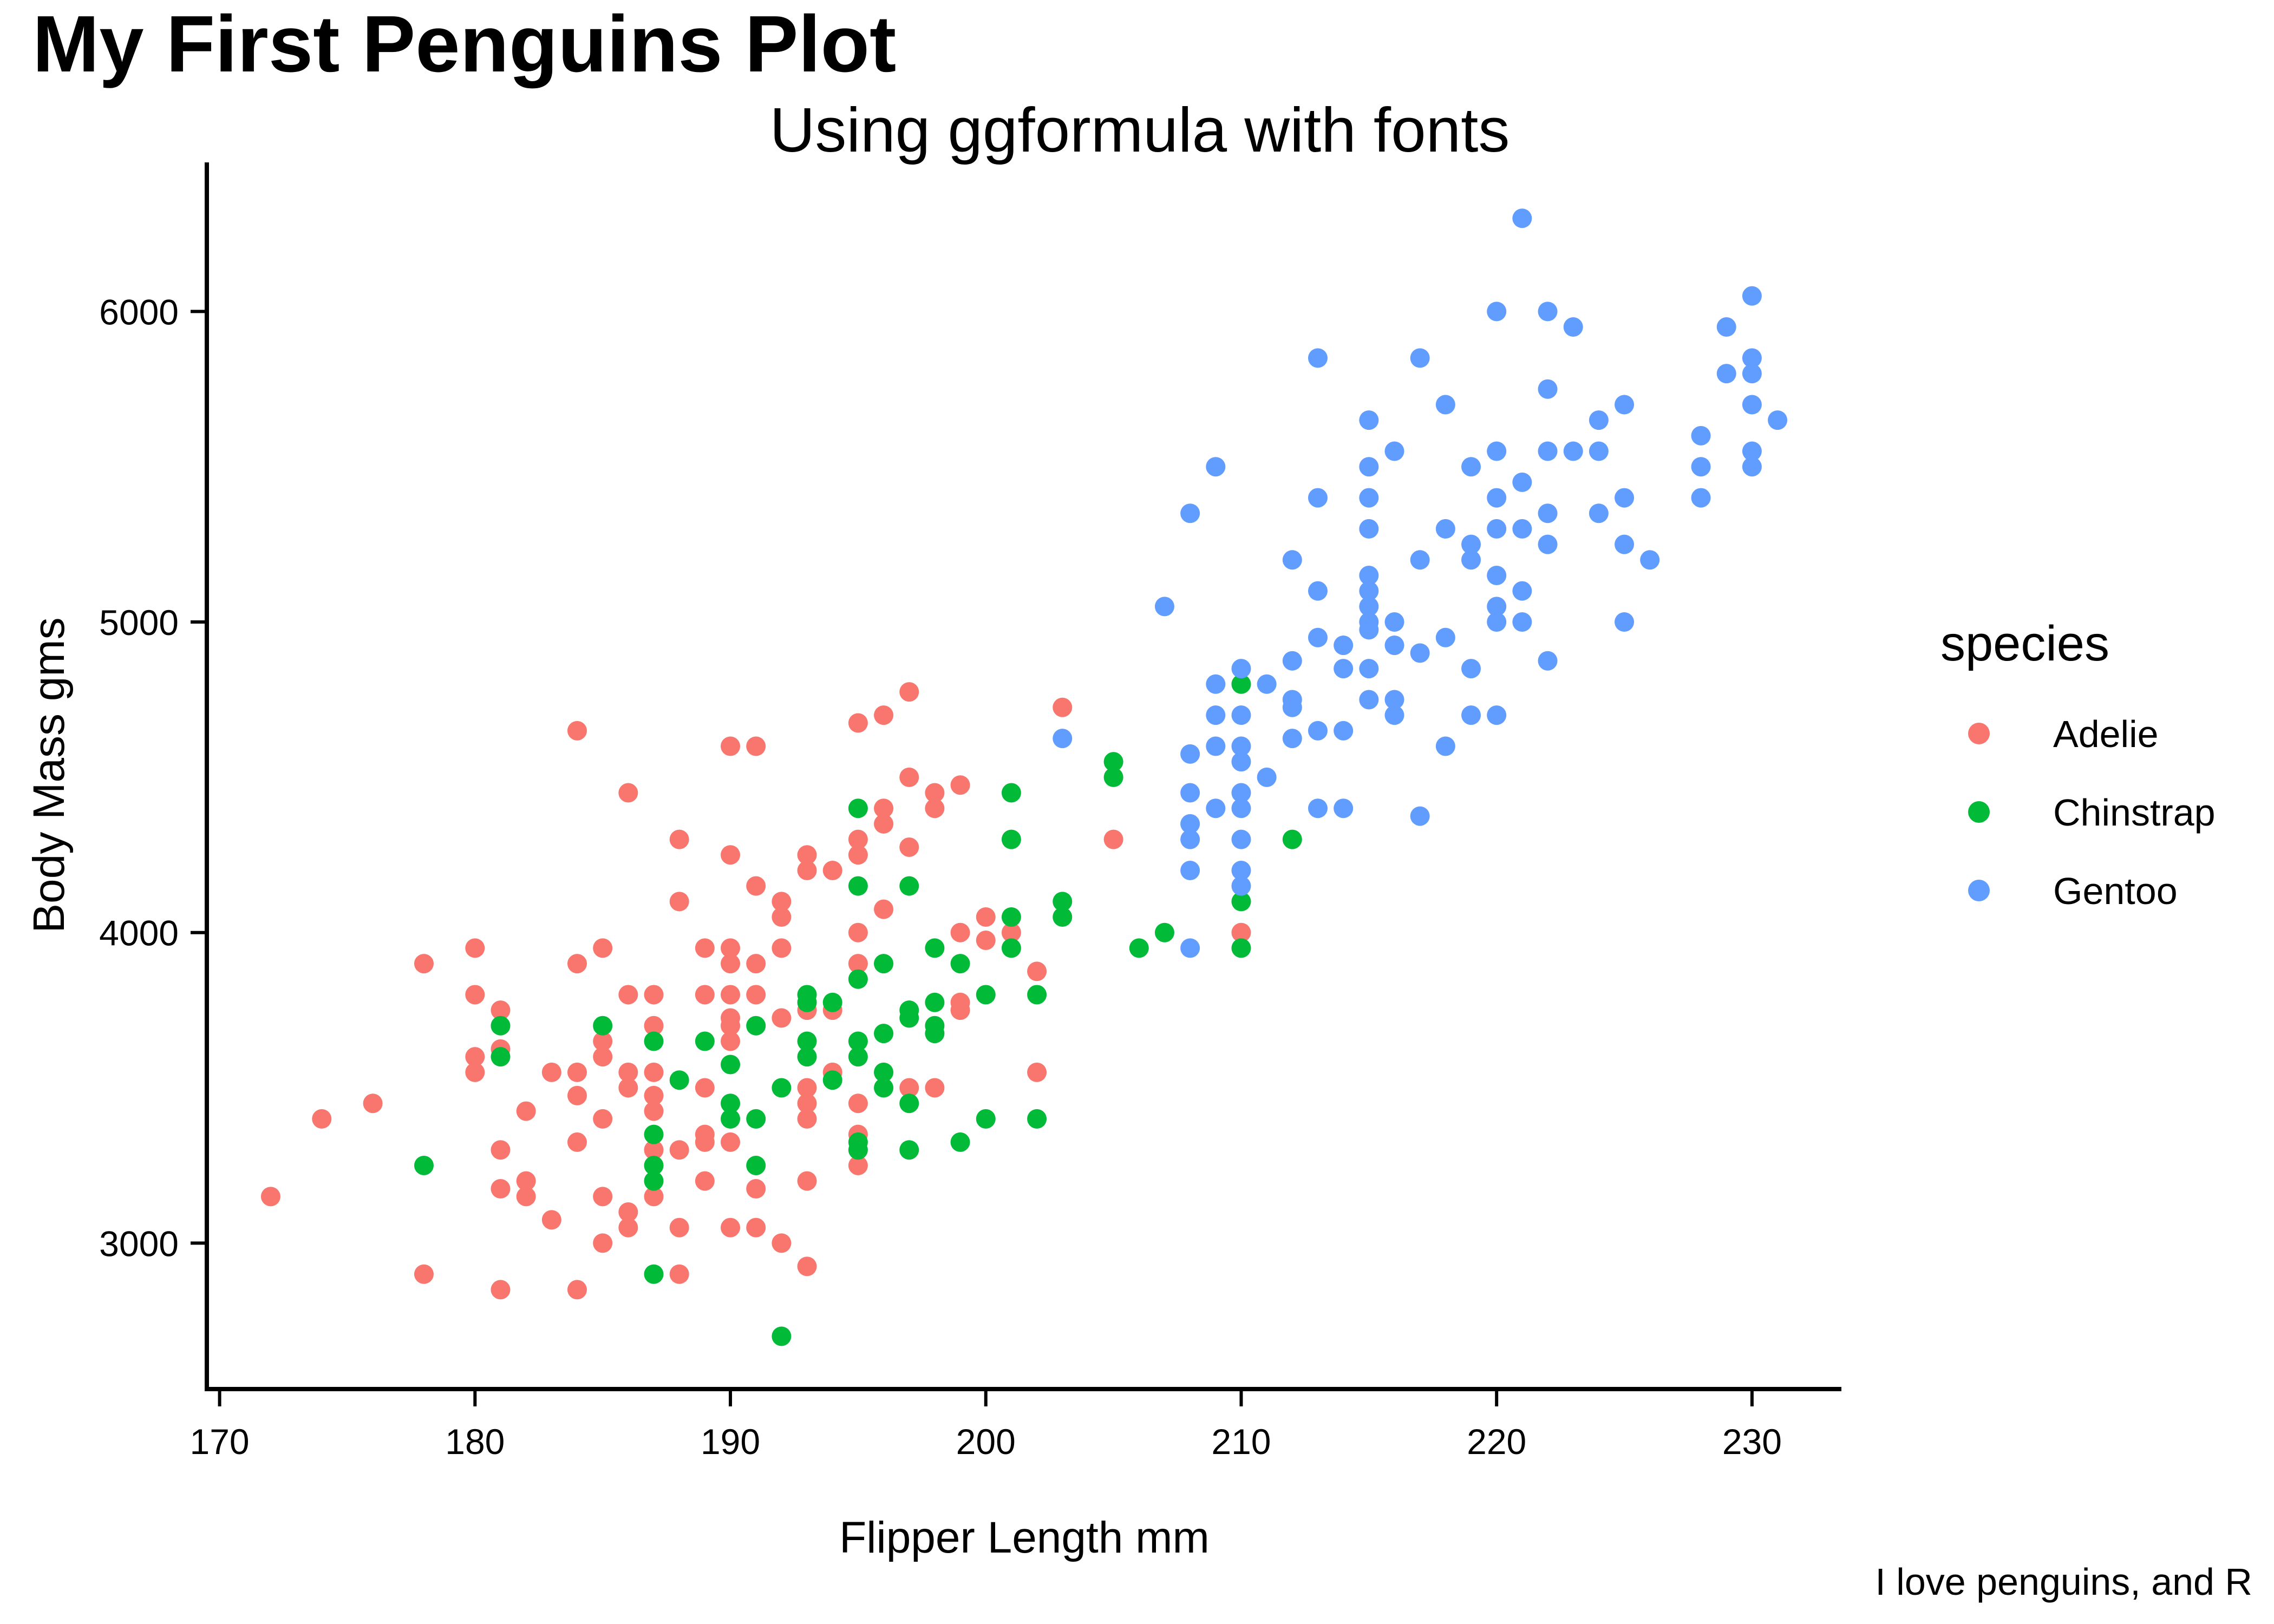 The height and width of the screenshot is (1624, 2274). Describe the element at coordinates (139, 312) in the screenshot. I see `y-tick-label: 6000` at that location.